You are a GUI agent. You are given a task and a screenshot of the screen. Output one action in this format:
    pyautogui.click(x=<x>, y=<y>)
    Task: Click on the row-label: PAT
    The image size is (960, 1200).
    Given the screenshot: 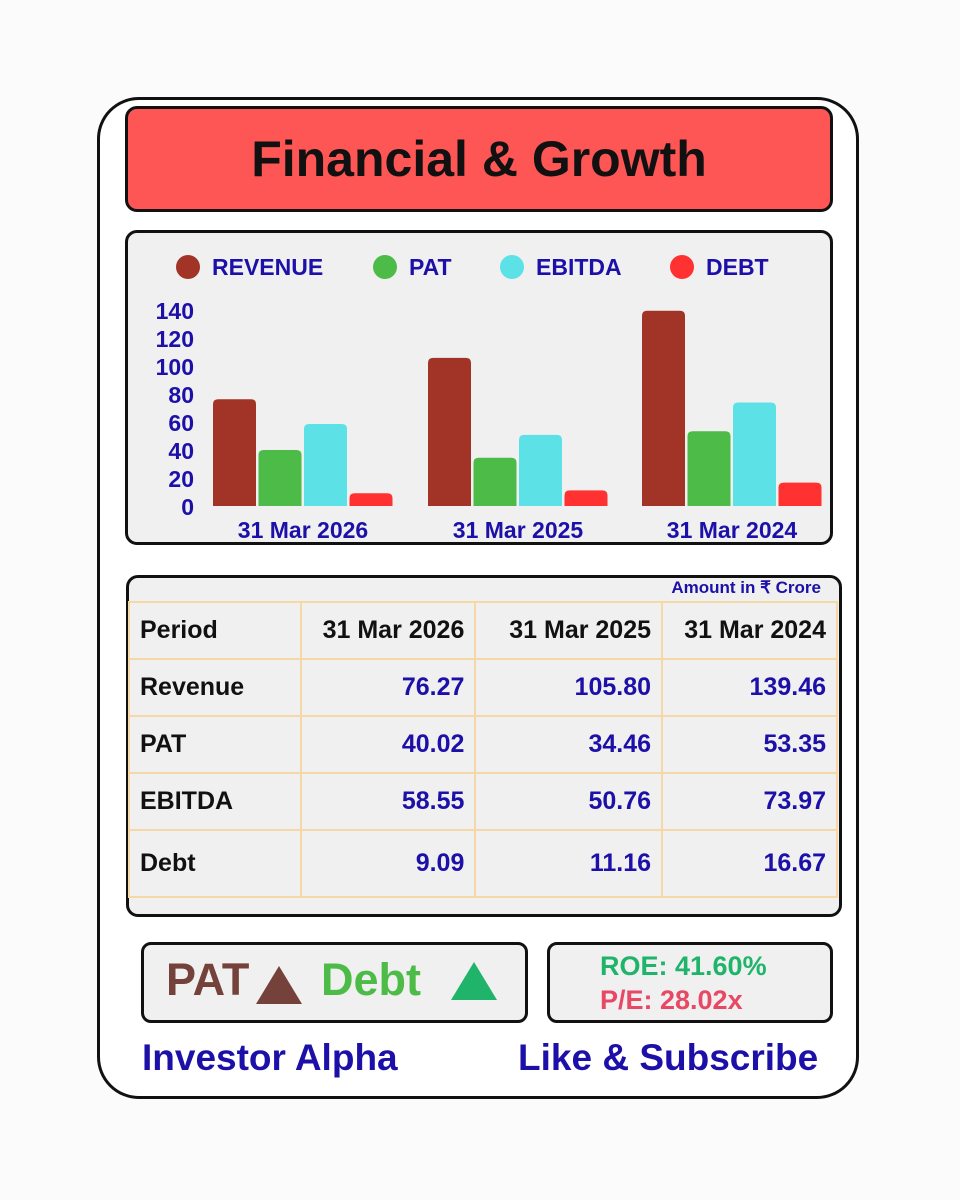 What is the action you would take?
    pyautogui.click(x=215, y=744)
    